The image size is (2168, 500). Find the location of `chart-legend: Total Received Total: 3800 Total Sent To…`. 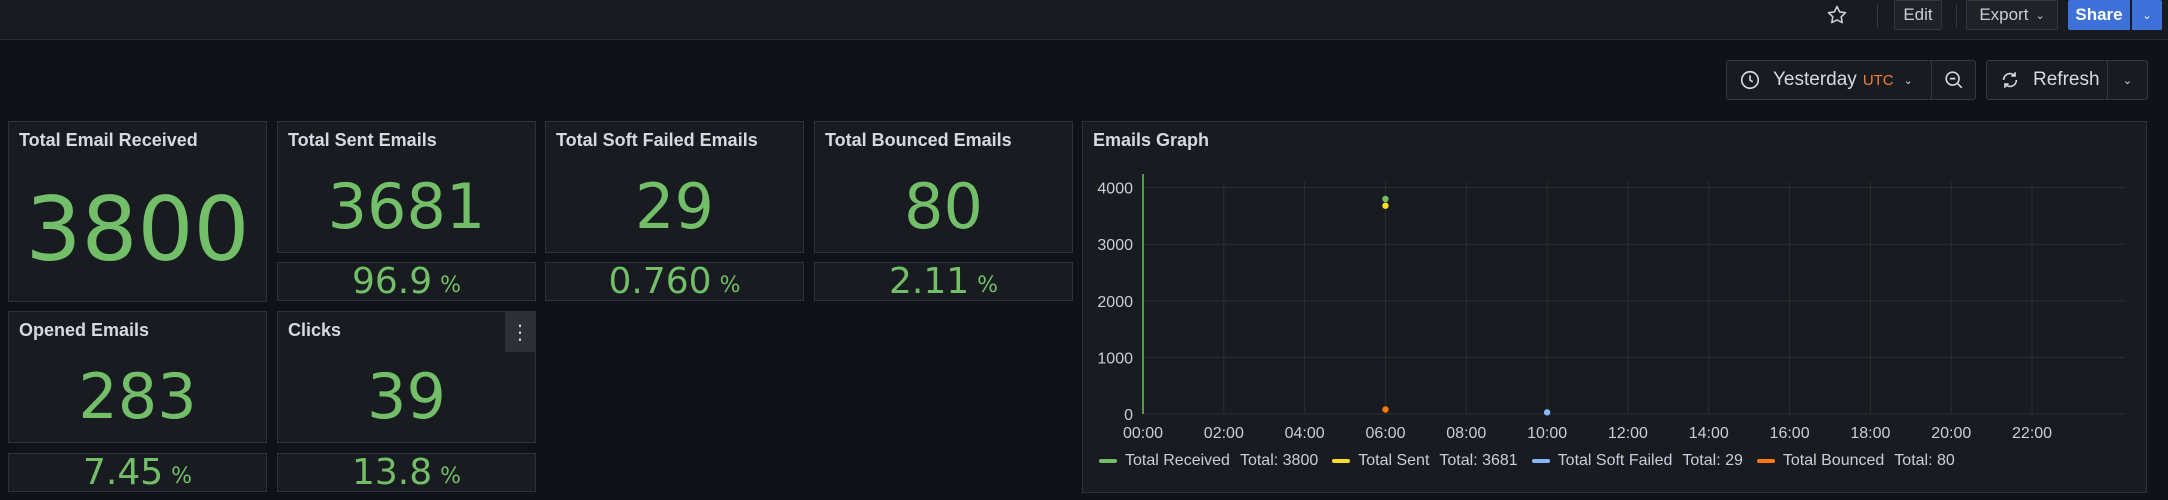

chart-legend: Total Received Total: 3800 Total Sent To… is located at coordinates (1534, 461).